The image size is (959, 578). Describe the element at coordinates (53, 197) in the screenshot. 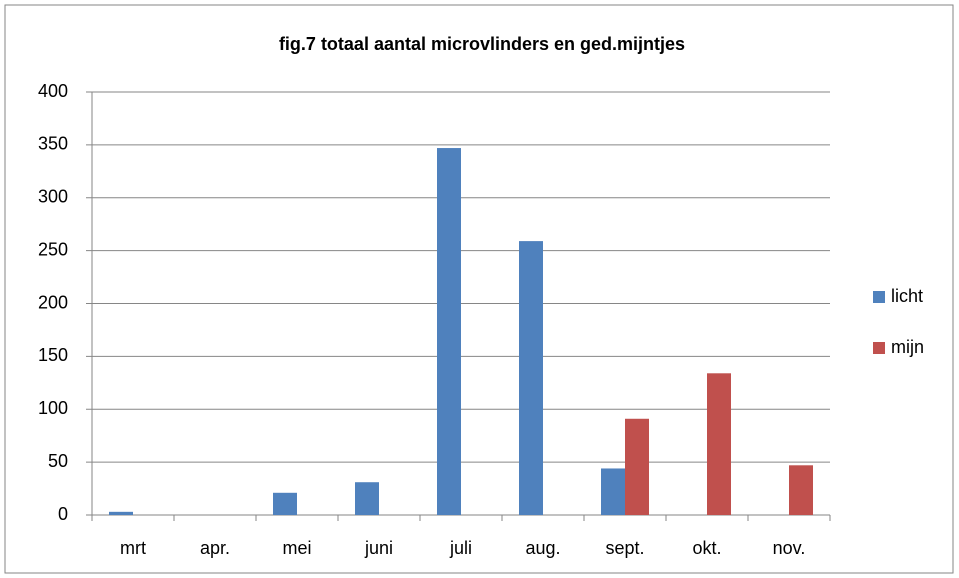

I see `y-tick-label: 300` at that location.